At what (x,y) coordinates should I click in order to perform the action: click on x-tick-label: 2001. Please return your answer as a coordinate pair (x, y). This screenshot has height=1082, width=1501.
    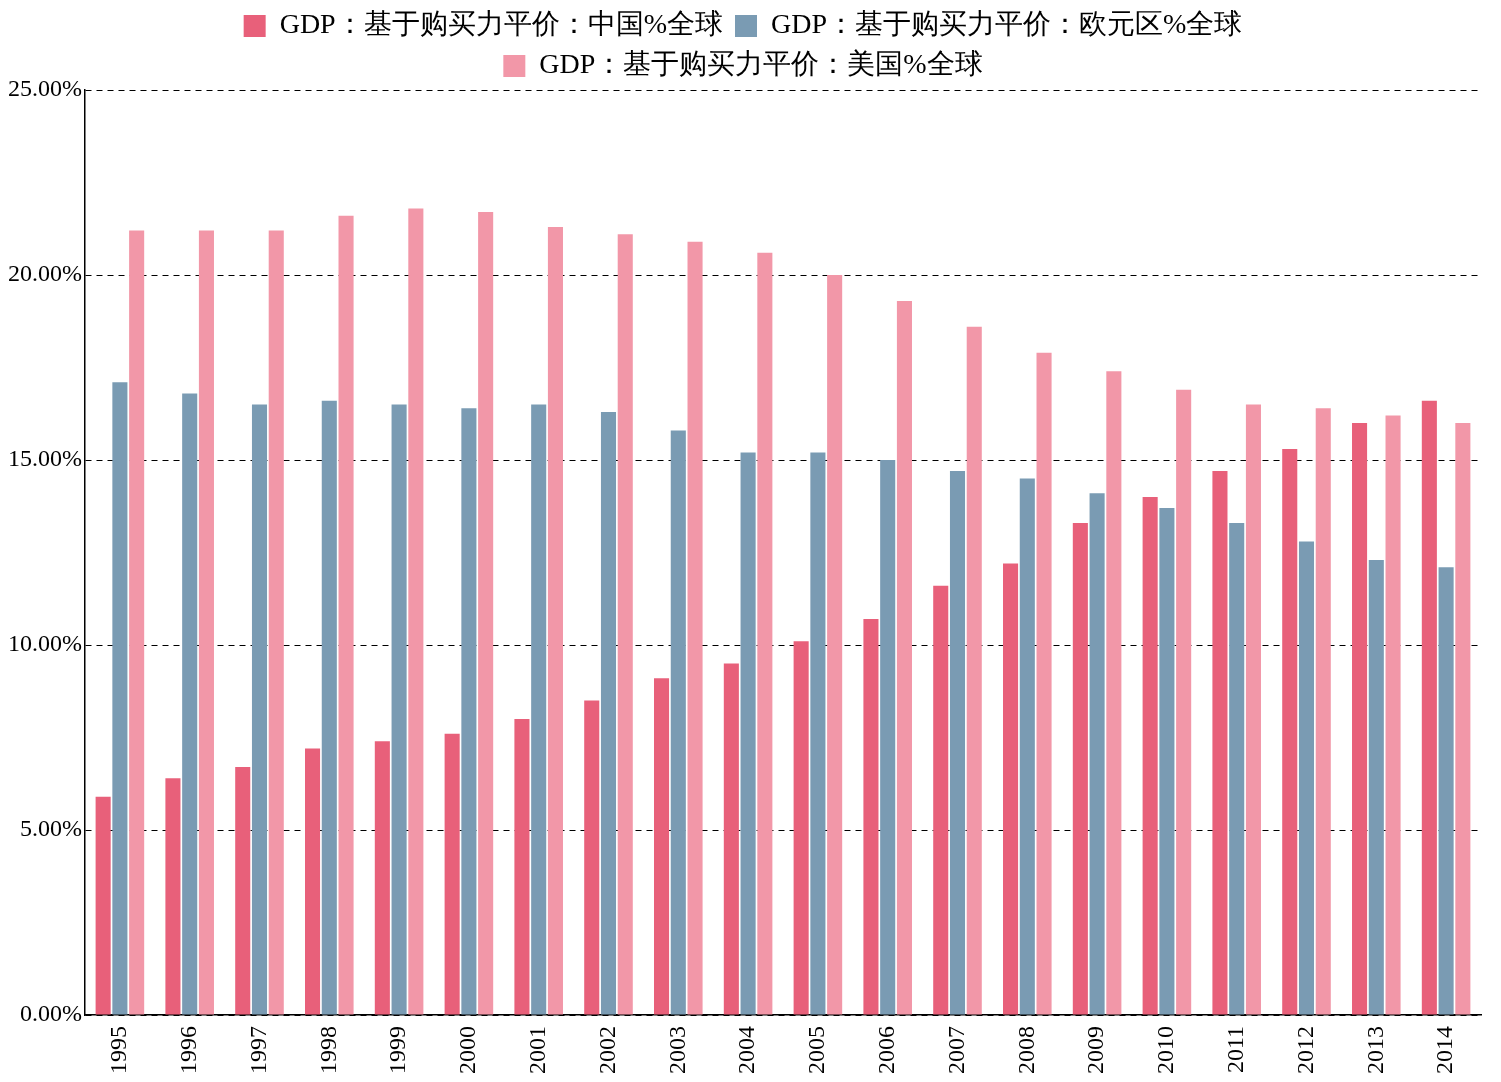
    Looking at the image, I should click on (536, 1050).